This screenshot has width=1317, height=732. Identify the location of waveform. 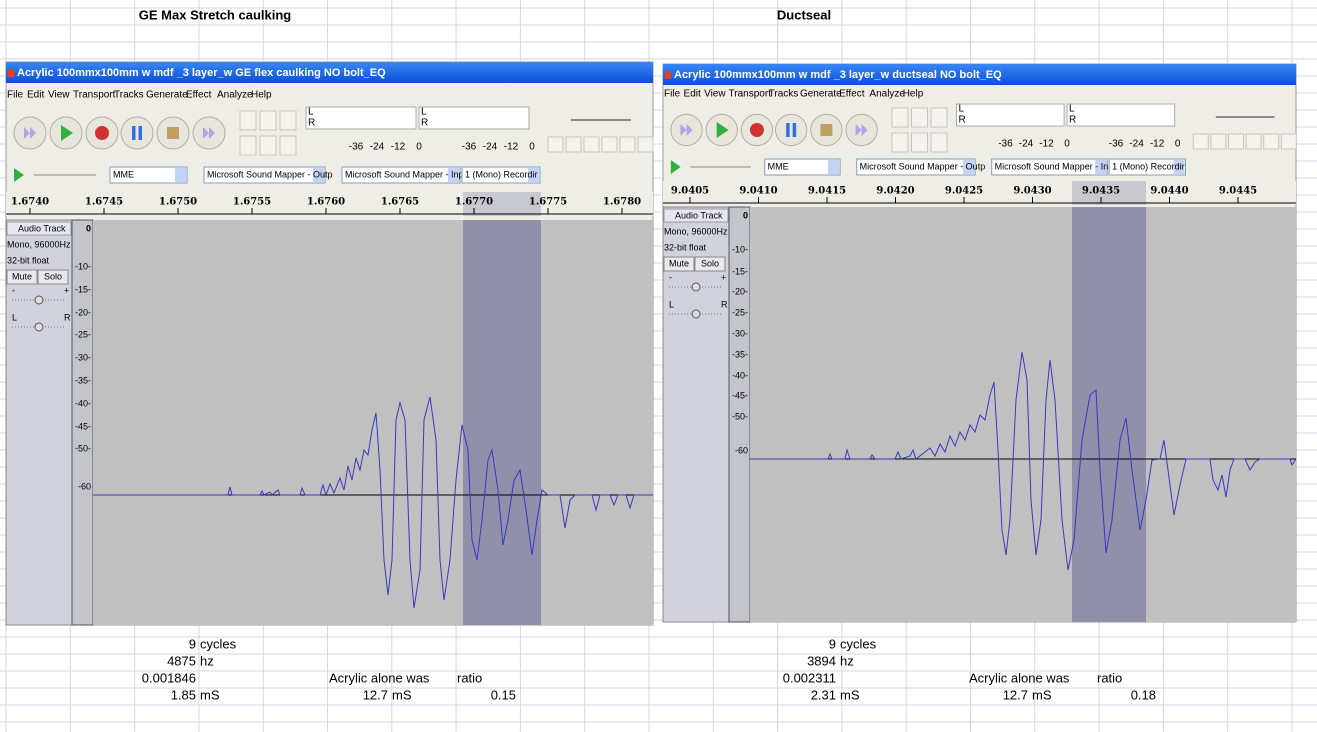
(373, 502).